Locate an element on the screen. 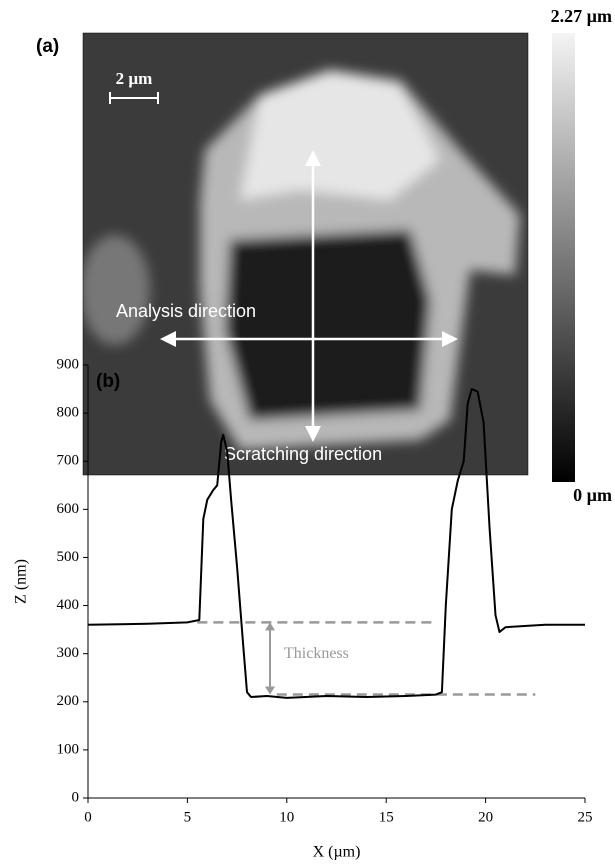 This screenshot has width=615, height=866. x-tick-label: 10 is located at coordinates (286, 817).